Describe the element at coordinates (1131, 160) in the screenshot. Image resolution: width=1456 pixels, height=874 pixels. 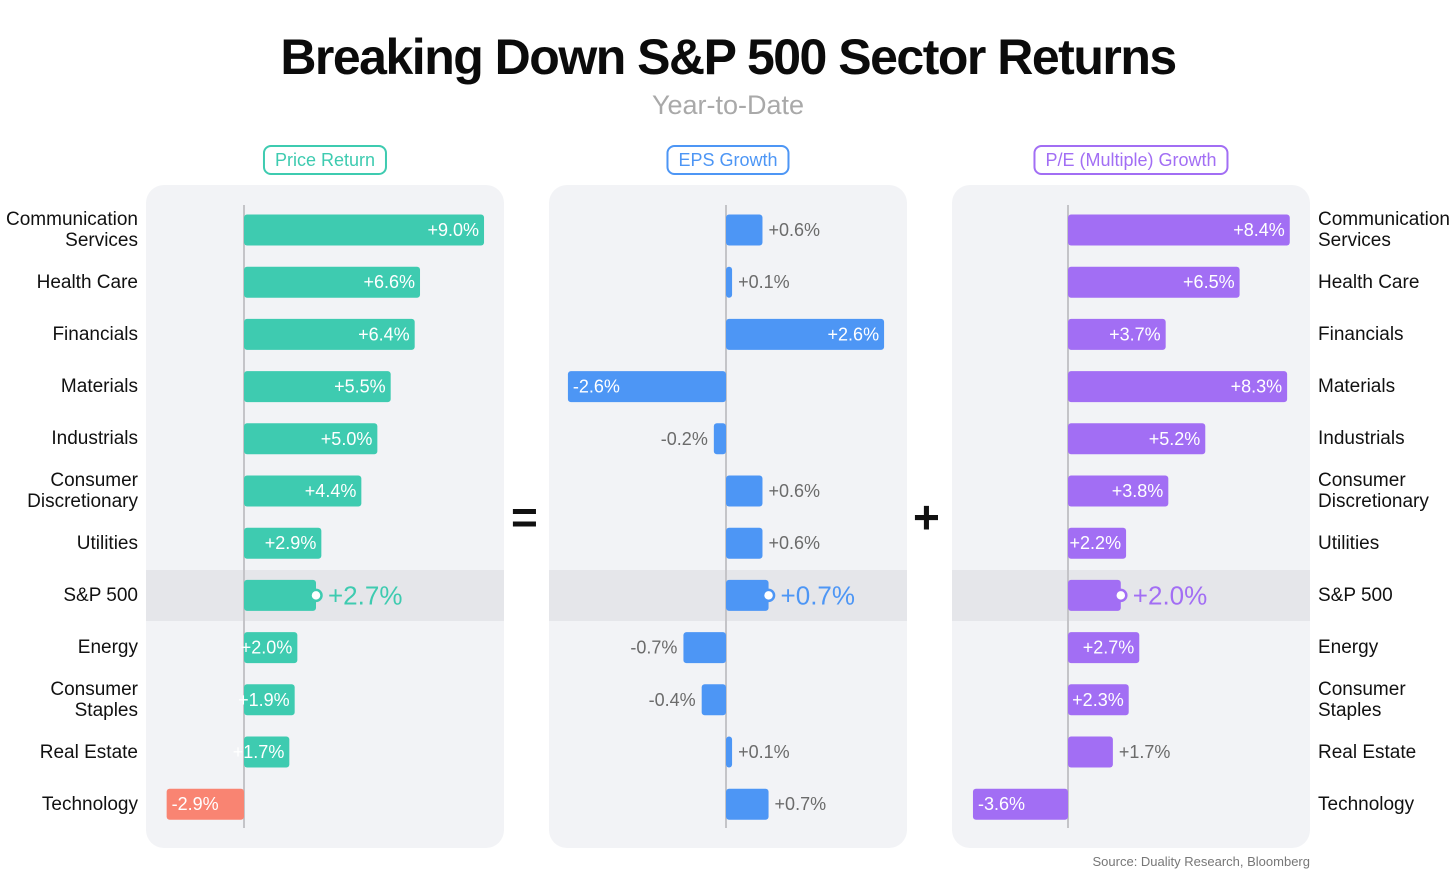
I see `panel-title-pe-growth: P/E (Multiple) Growth` at that location.